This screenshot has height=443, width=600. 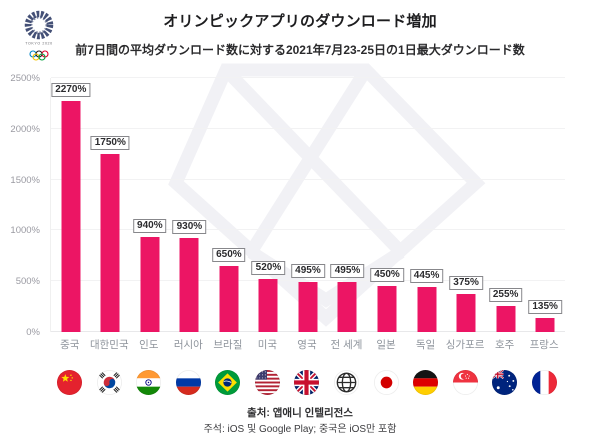 I want to click on bar-column: 450%, so click(x=387, y=205).